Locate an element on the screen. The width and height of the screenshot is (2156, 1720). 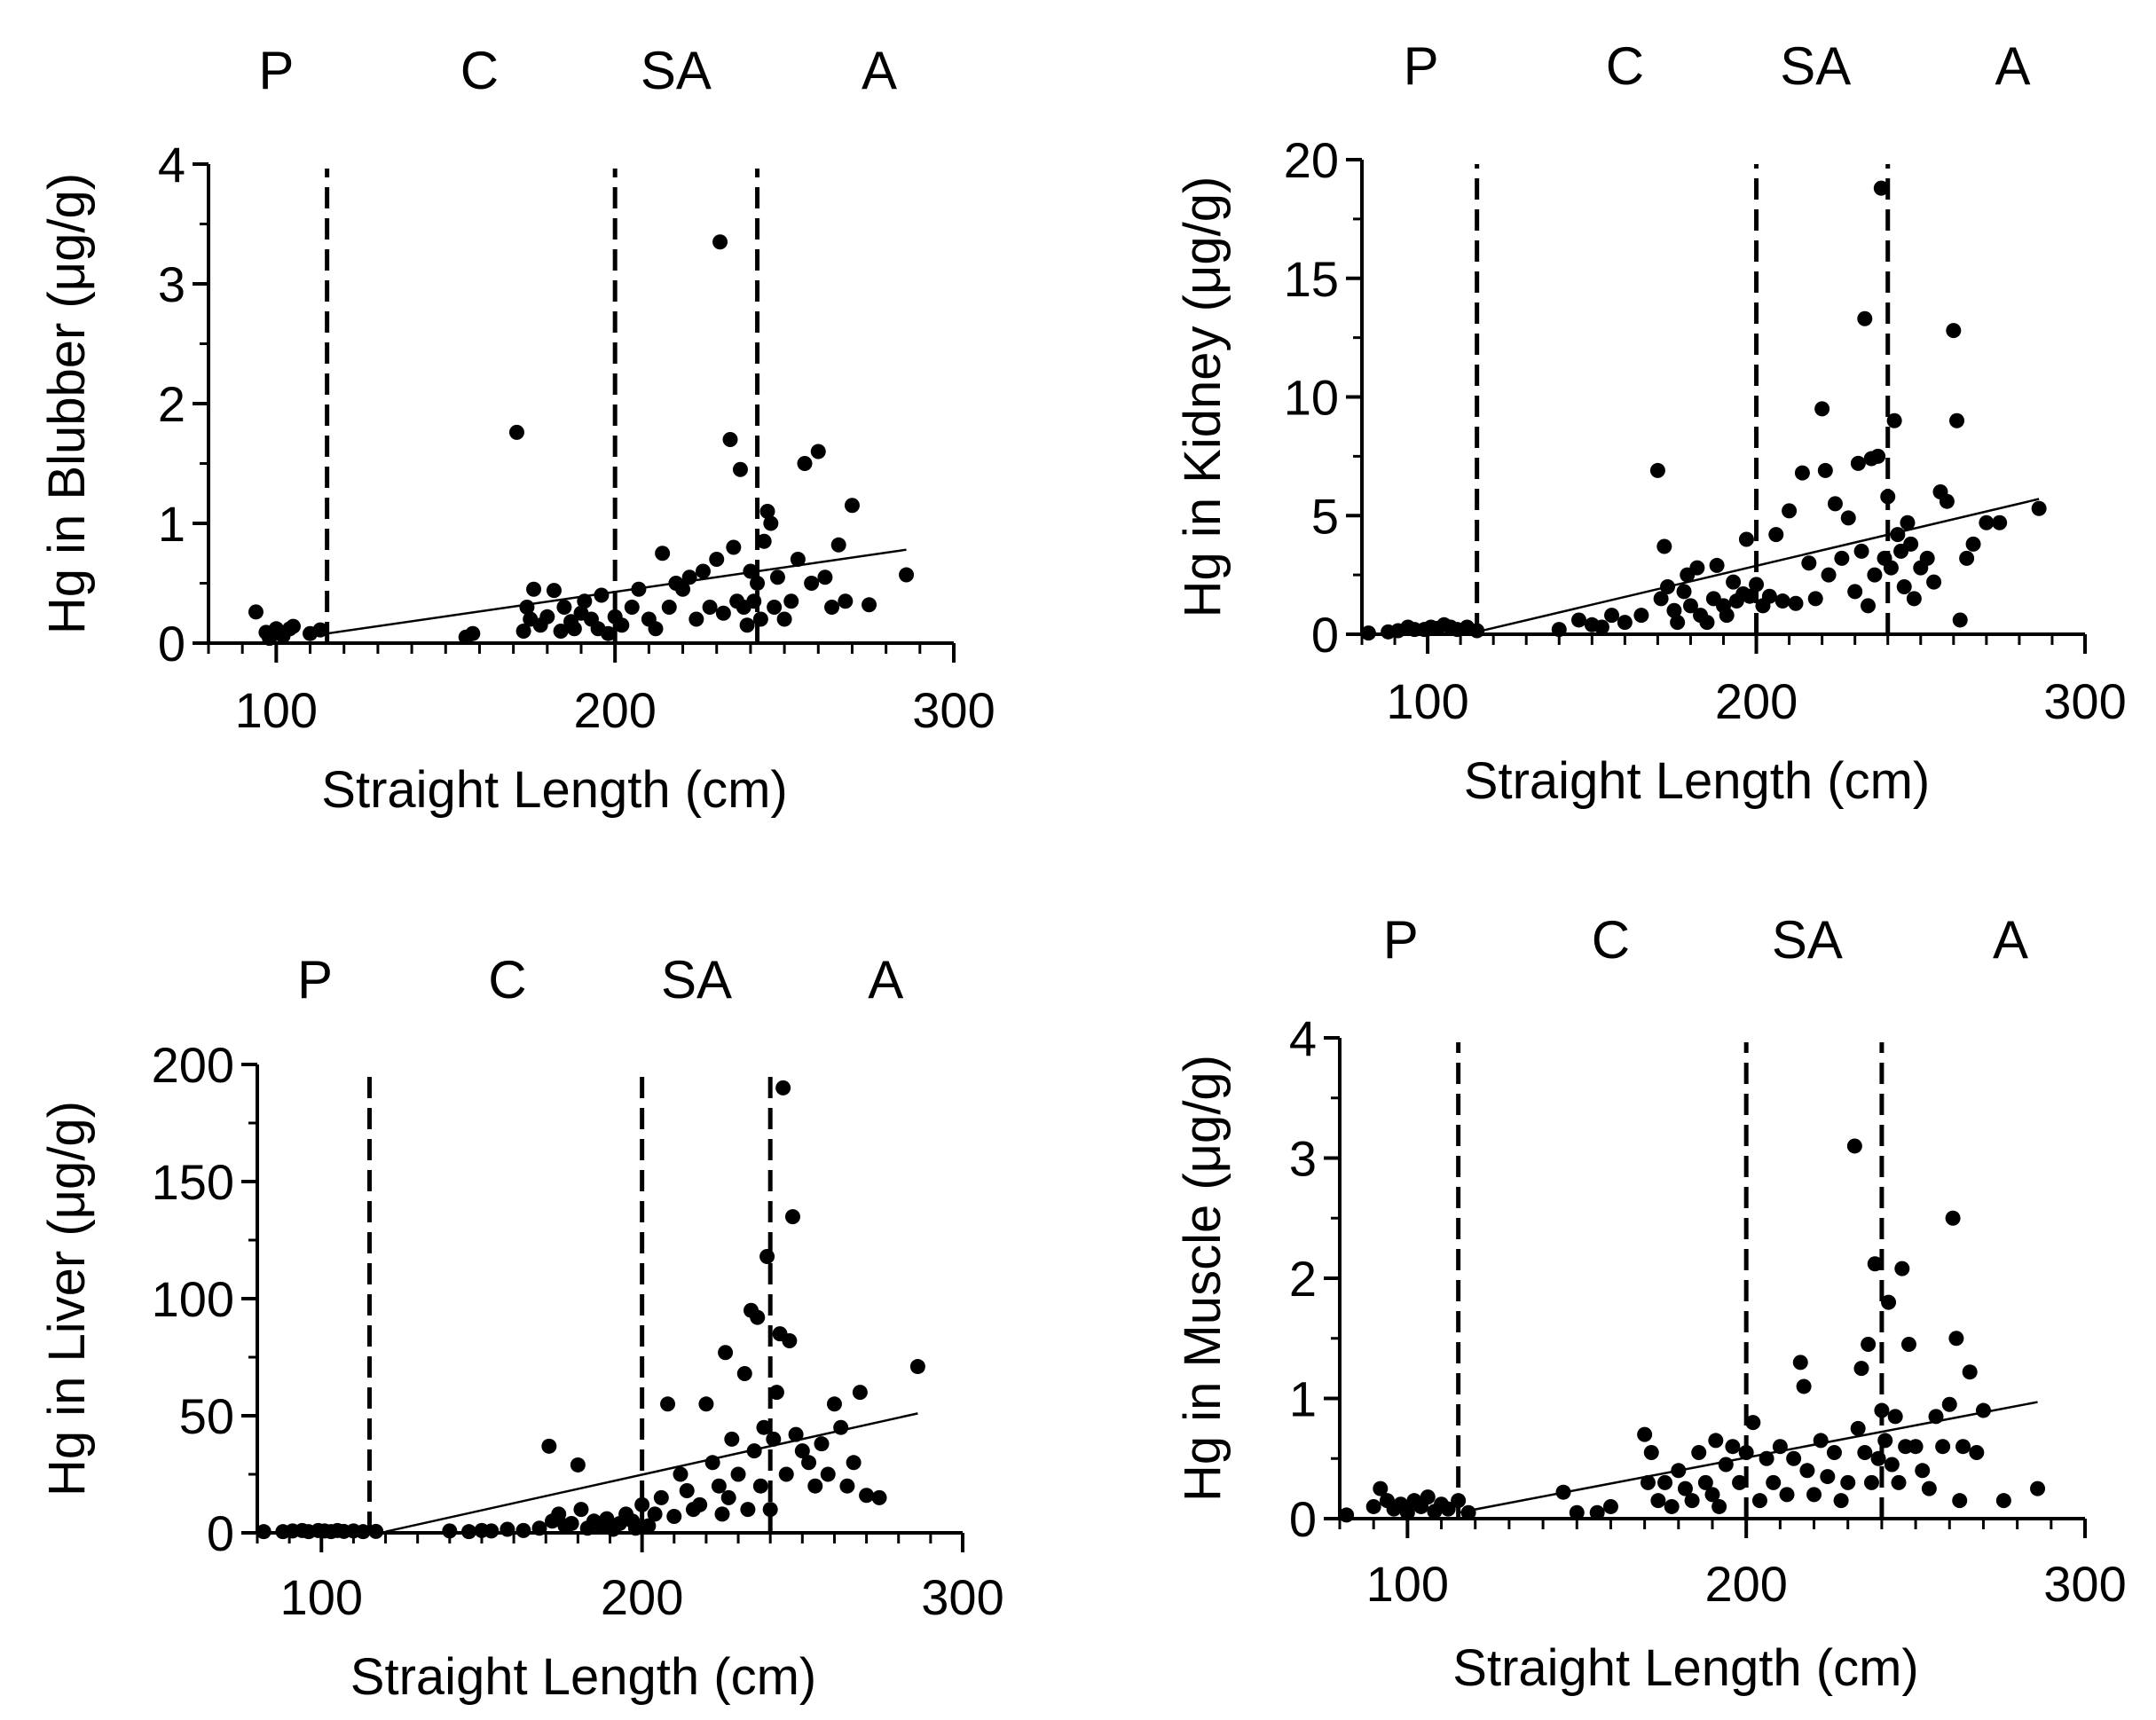
stage-label: P is located at coordinates (1422, 66).